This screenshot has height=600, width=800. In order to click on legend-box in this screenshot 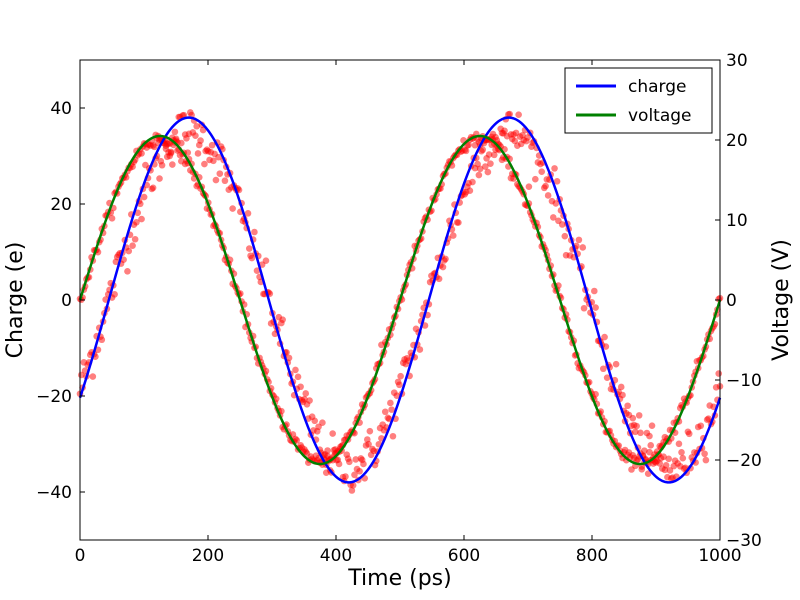, I will do `click(638, 100)`.